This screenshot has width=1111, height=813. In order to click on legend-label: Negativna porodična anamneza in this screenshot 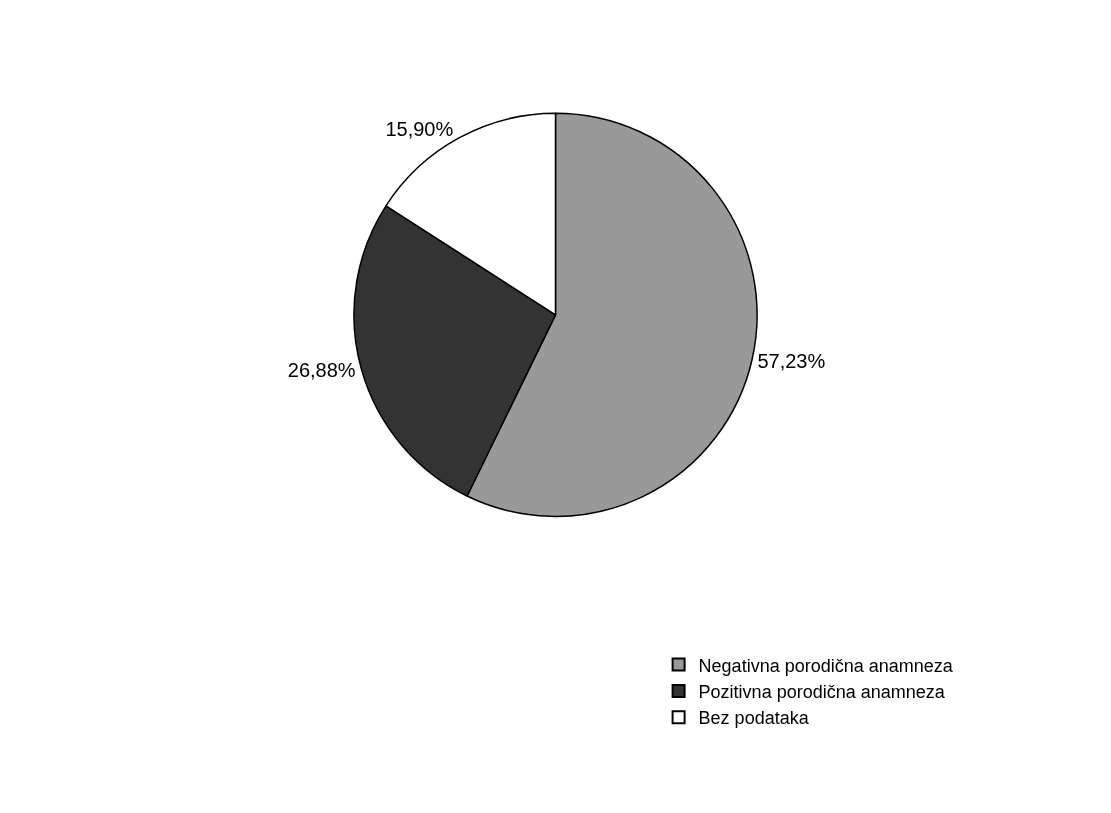, I will do `click(826, 665)`.